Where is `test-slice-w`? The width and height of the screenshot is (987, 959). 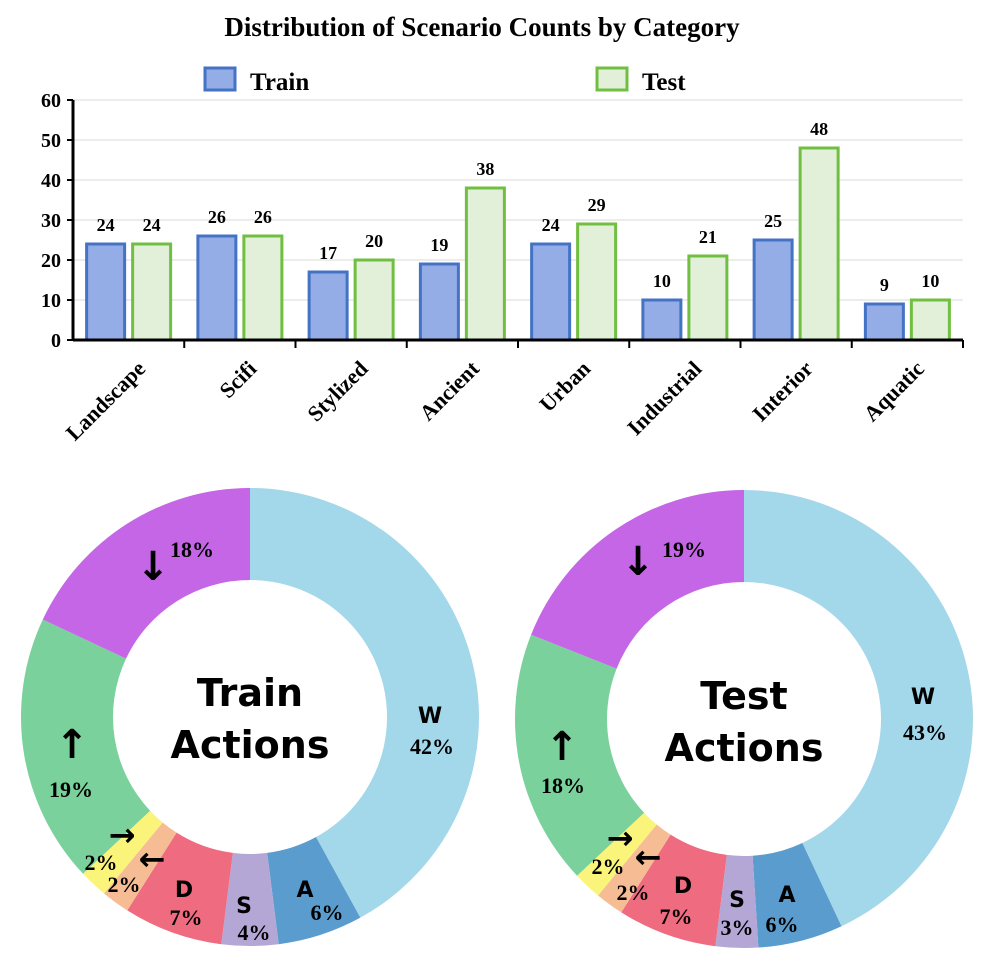 test-slice-w is located at coordinates (858, 708).